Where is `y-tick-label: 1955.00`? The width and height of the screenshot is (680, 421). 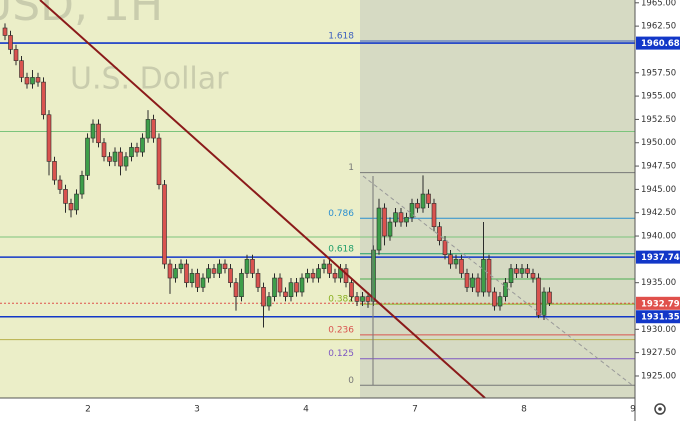 y-tick-label: 1955.00 is located at coordinates (658, 97).